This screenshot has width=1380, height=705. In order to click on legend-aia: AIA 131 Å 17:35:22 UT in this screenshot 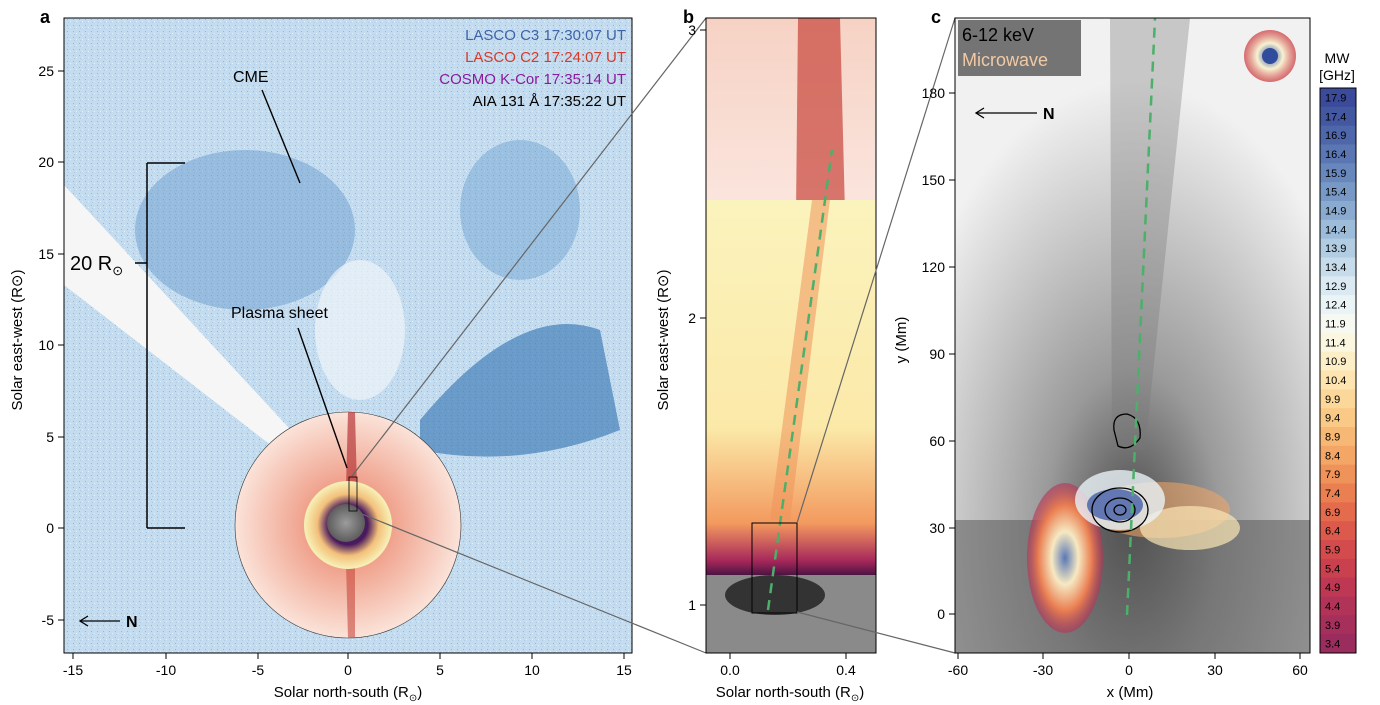, I will do `click(549, 101)`.